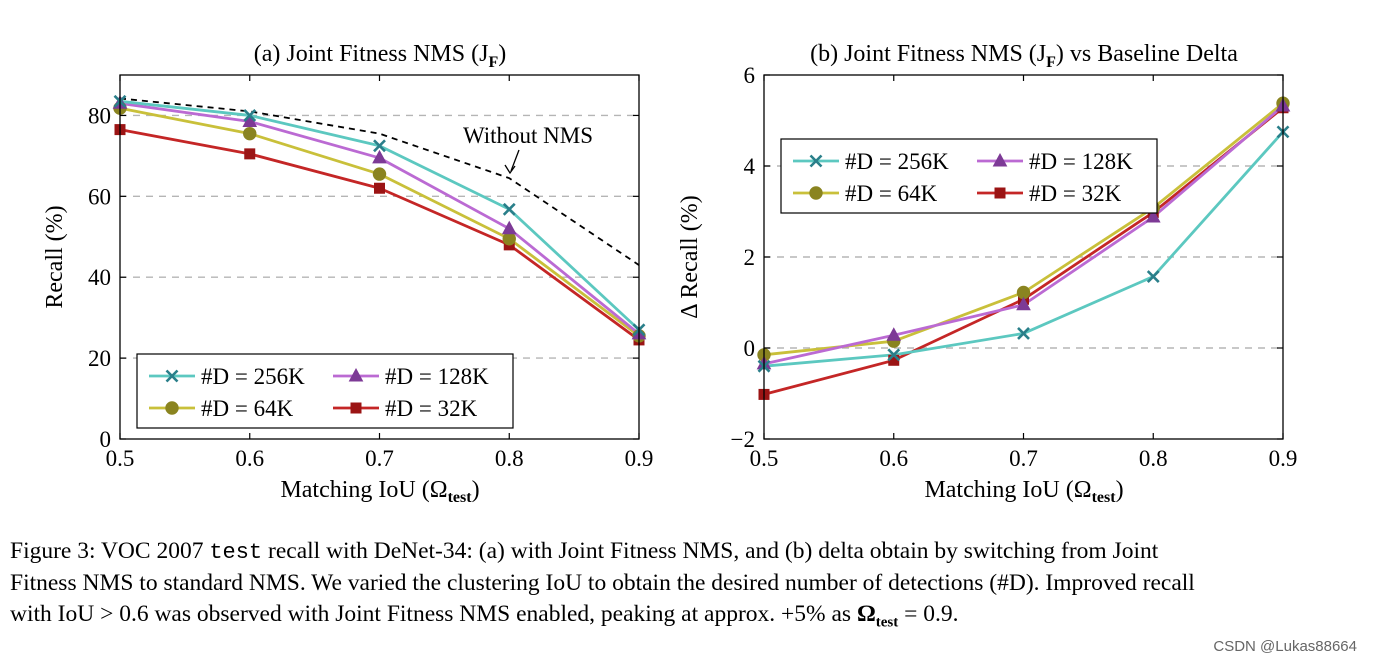  What do you see at coordinates (99, 115) in the screenshot?
I see `chart-a-ytick-label: 80` at bounding box center [99, 115].